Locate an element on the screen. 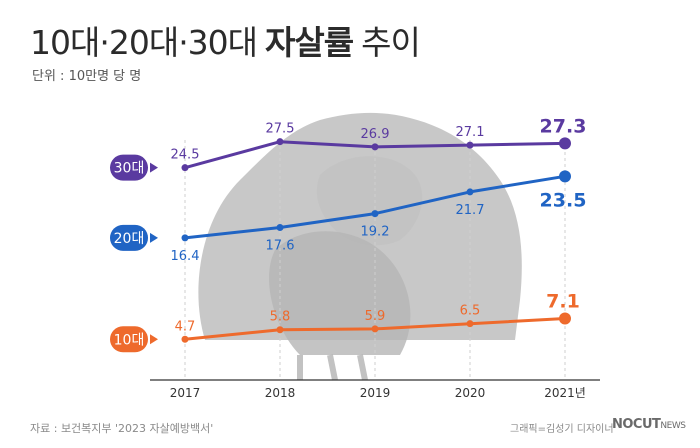 Image resolution: width=700 pixels, height=448 pixels. data-label: 7.1 is located at coordinates (563, 301).